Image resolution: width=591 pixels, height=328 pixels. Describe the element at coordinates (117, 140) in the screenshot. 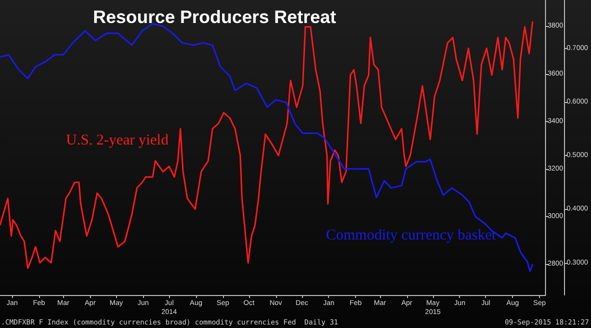

I see `series-label: U.S. 2-year yield` at that location.